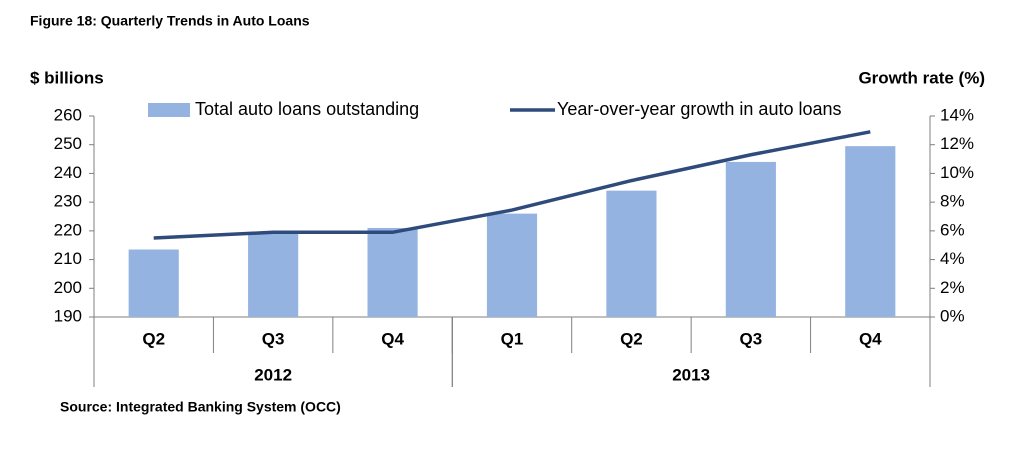 The image size is (1024, 465). What do you see at coordinates (952, 287) in the screenshot?
I see `y2-tick-label: 2%` at bounding box center [952, 287].